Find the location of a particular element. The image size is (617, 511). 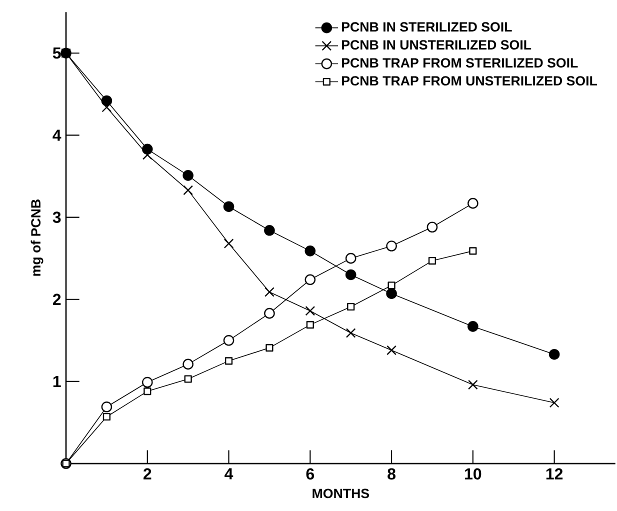

x-tick-label: 12 is located at coordinates (554, 474).